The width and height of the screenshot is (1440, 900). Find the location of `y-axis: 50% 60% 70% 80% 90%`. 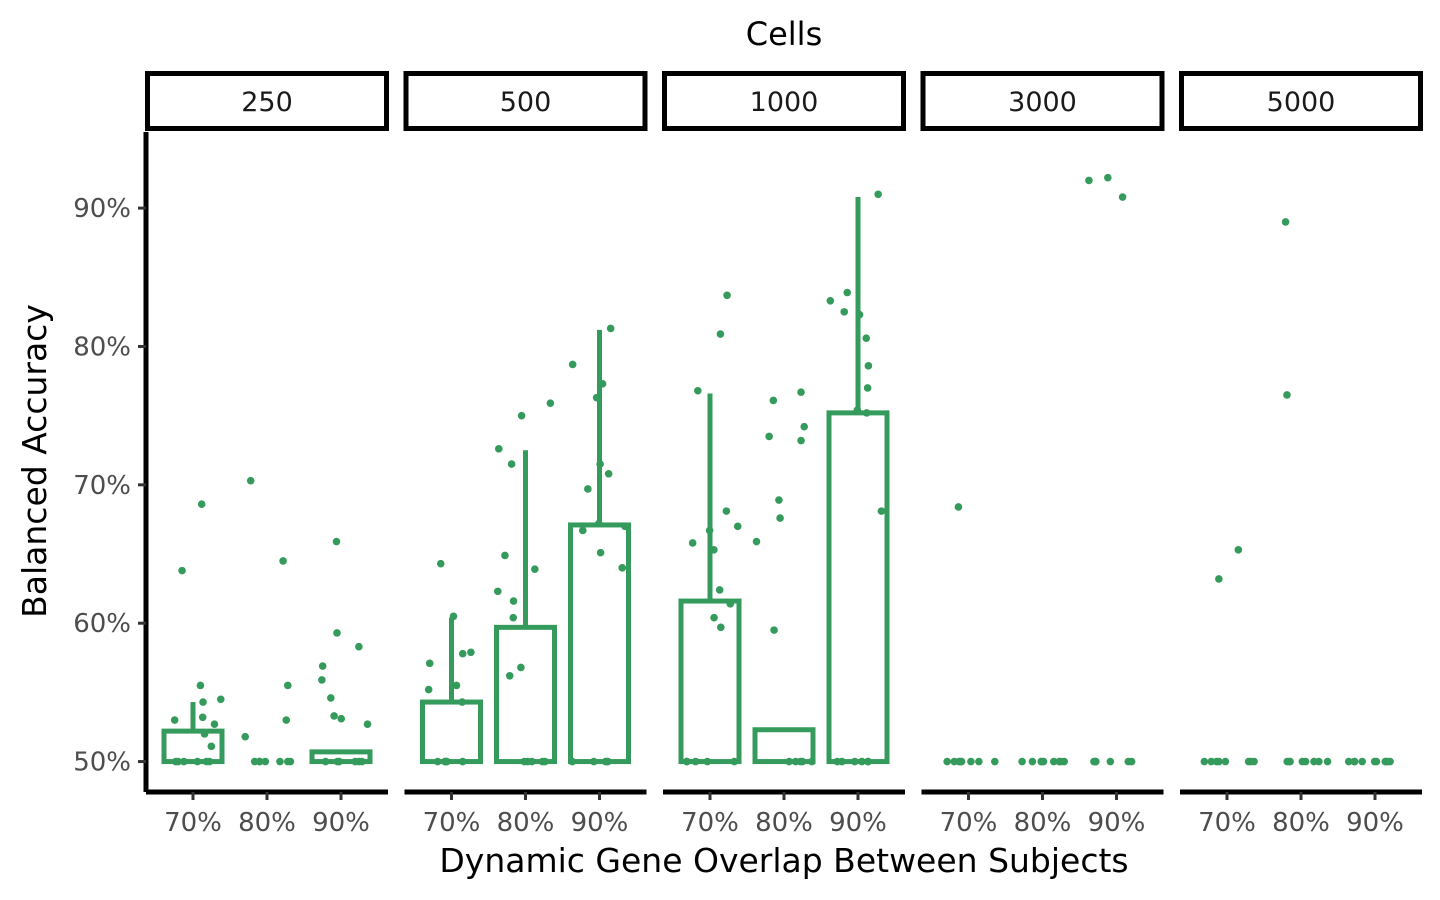

y-axis: 50% 60% 70% 80% 90% is located at coordinates (111, 462).